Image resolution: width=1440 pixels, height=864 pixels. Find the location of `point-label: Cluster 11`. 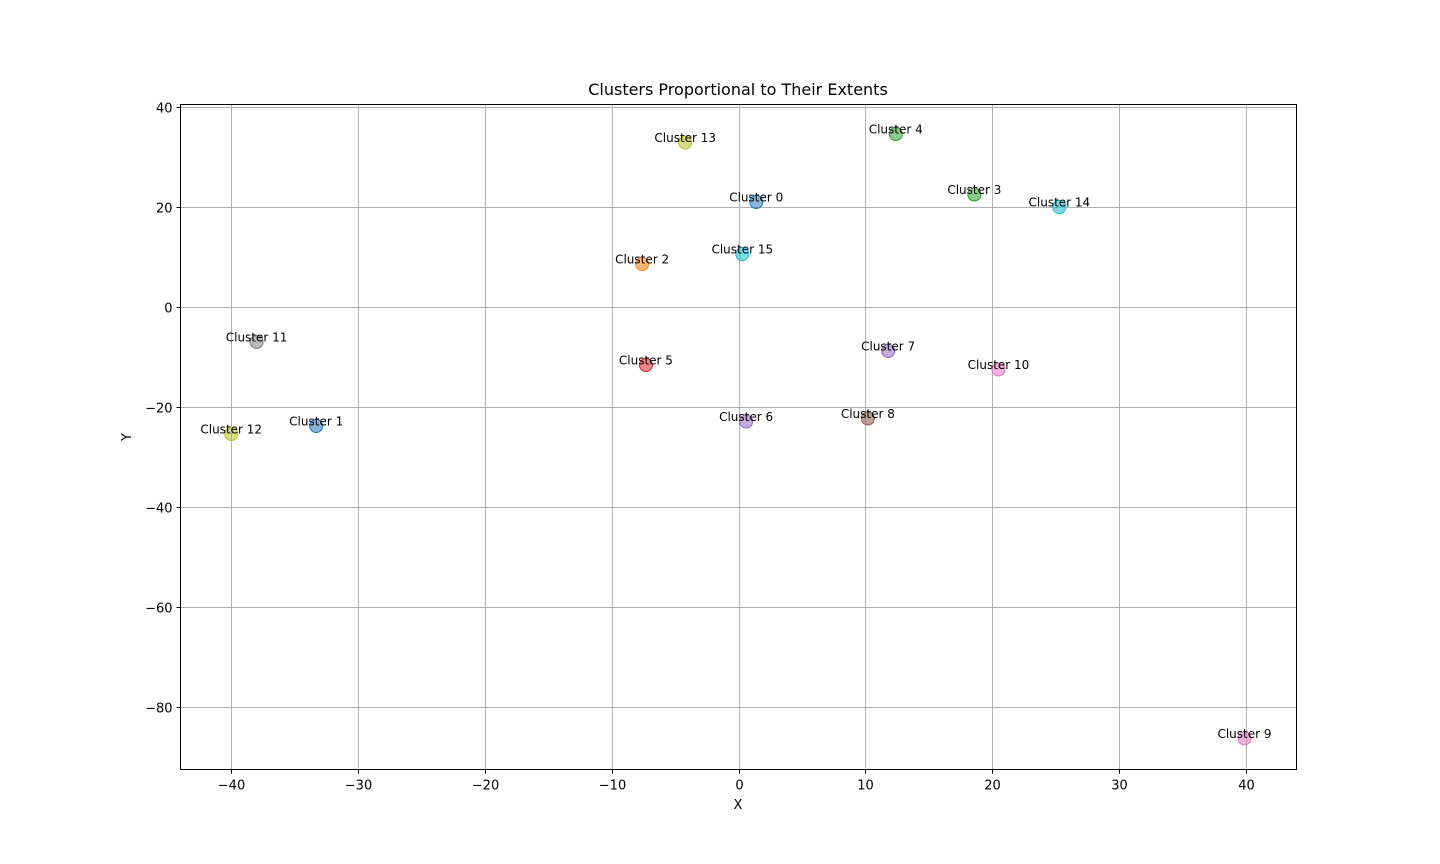

point-label: Cluster 11 is located at coordinates (257, 338).